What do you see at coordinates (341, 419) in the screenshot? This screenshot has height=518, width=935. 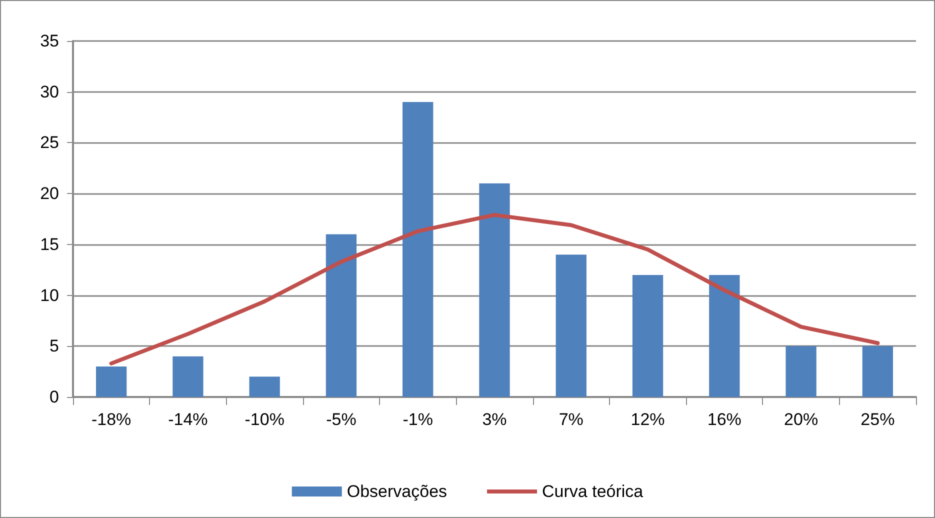 I see `x-tick-label: -5%` at bounding box center [341, 419].